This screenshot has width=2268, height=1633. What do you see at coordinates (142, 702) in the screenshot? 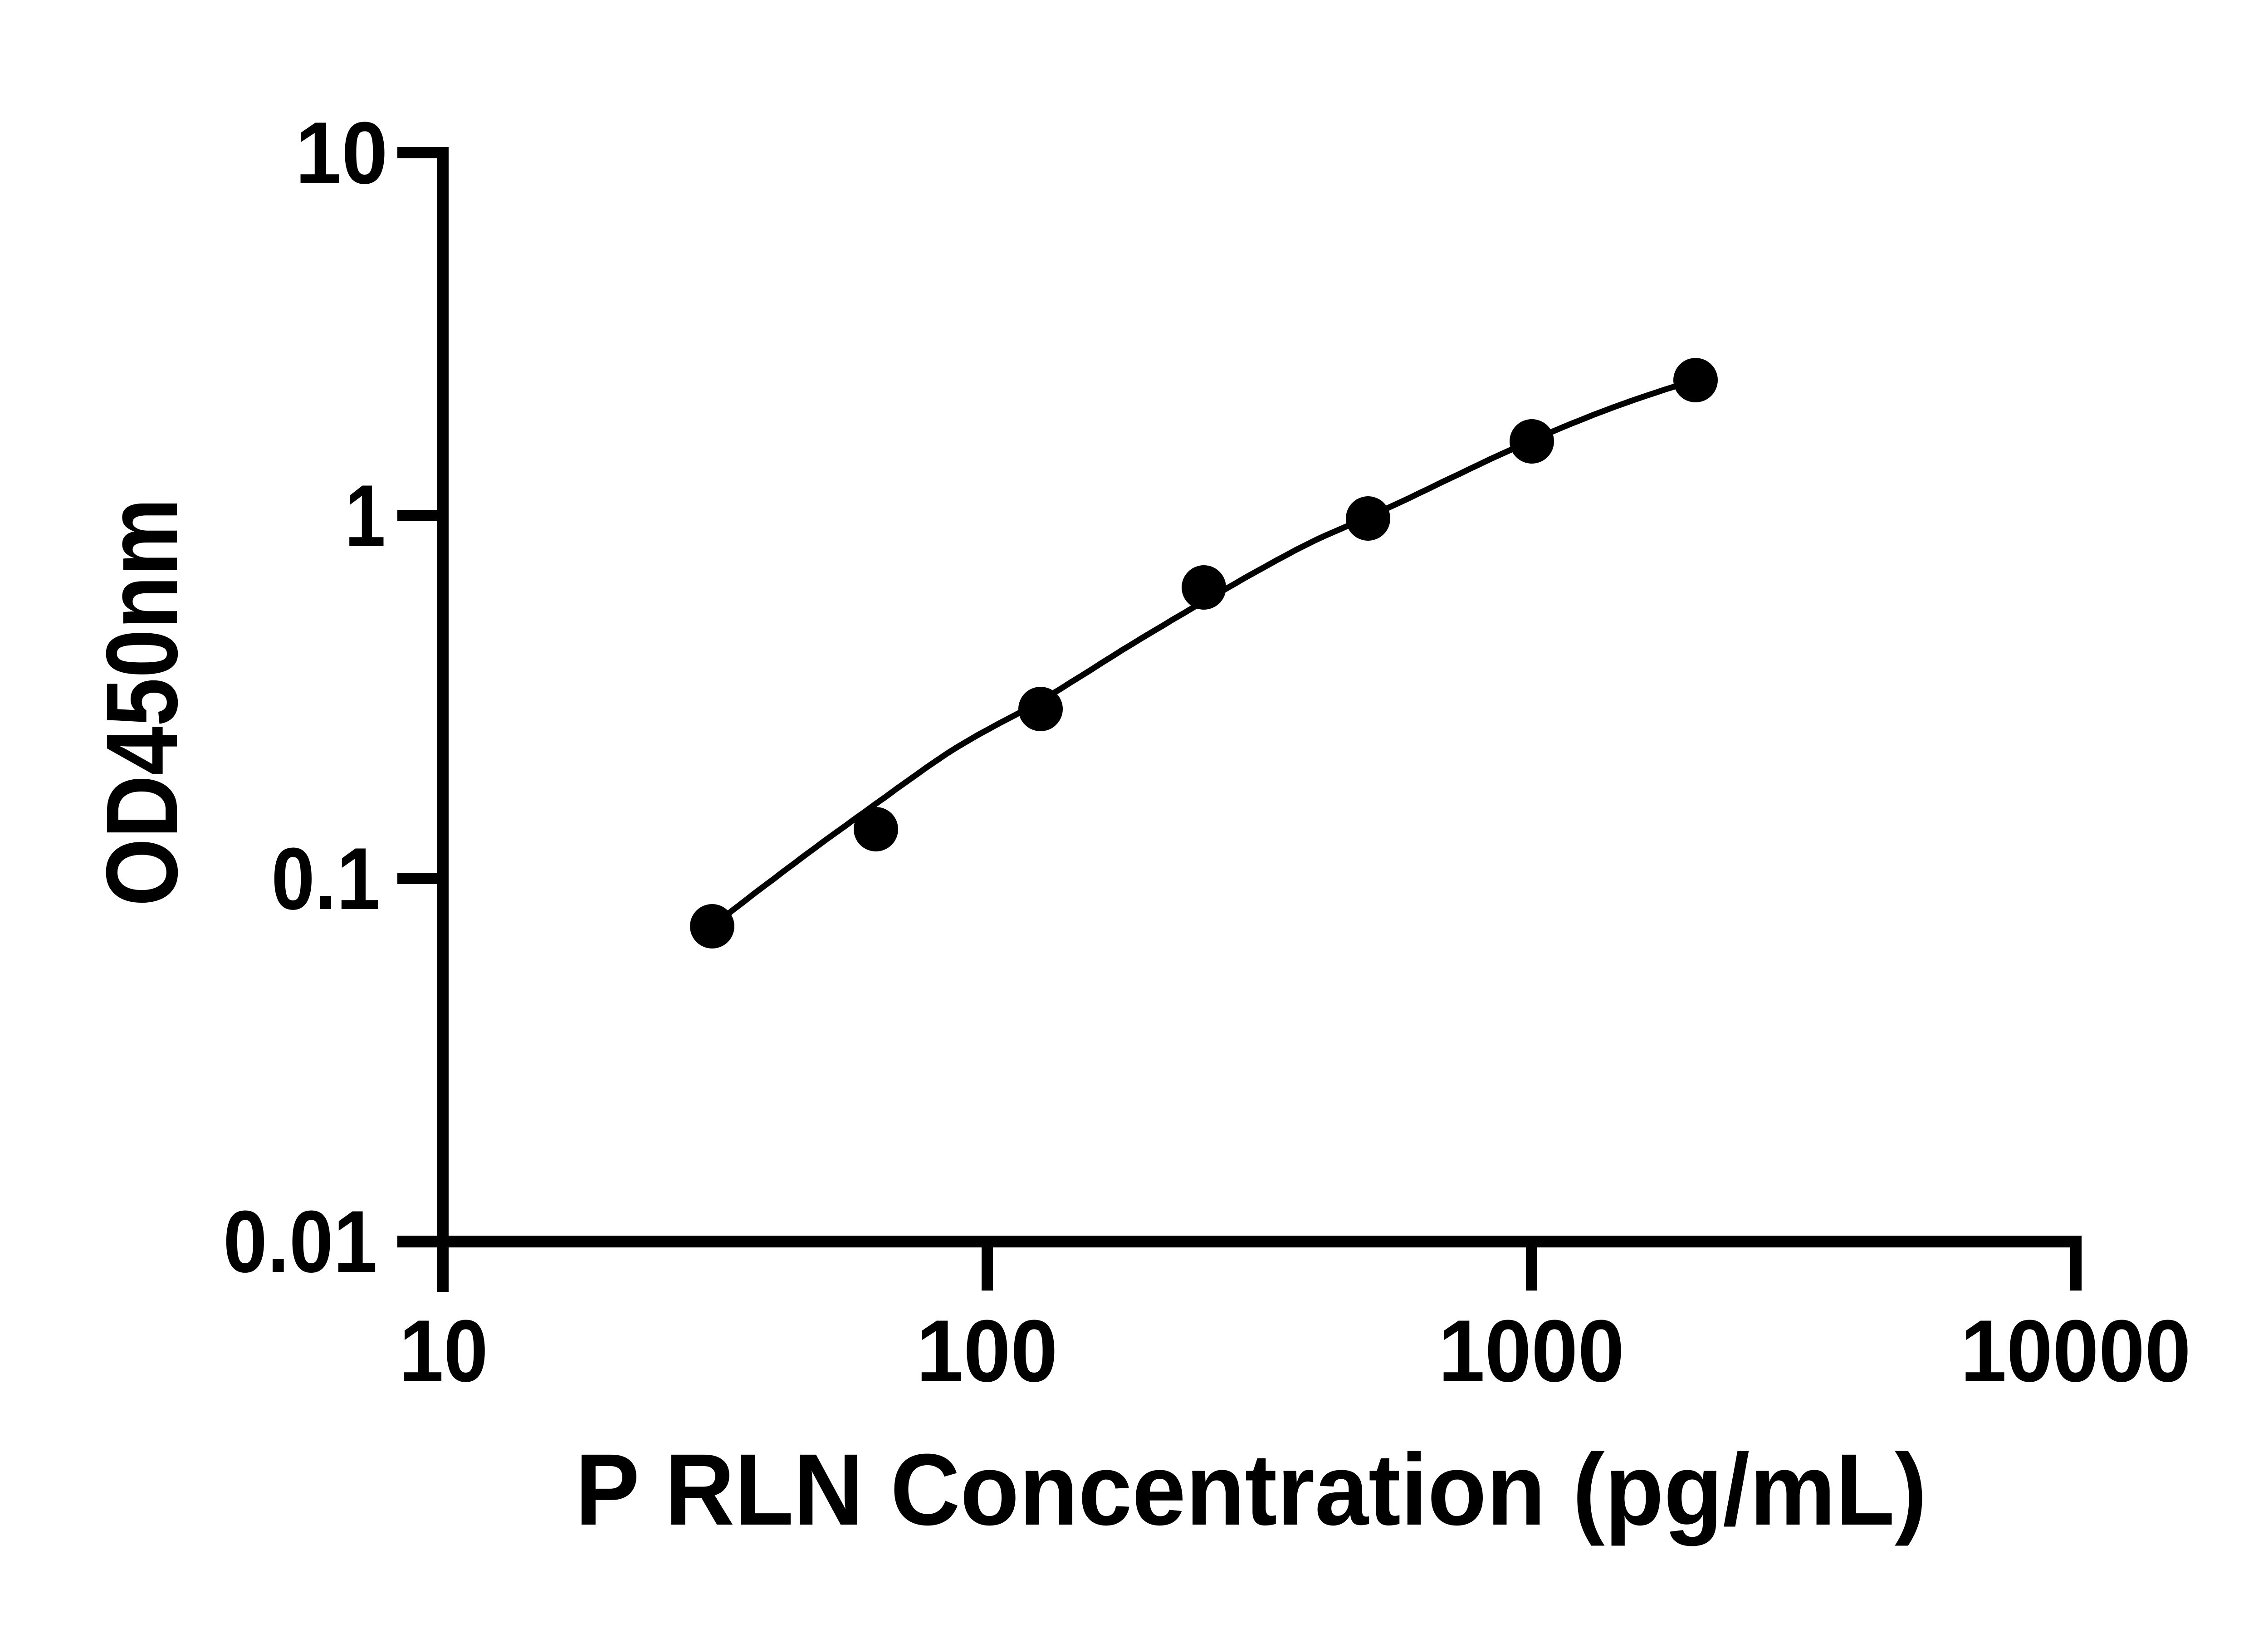
I see `svg-text: OD450nm` at bounding box center [142, 702].